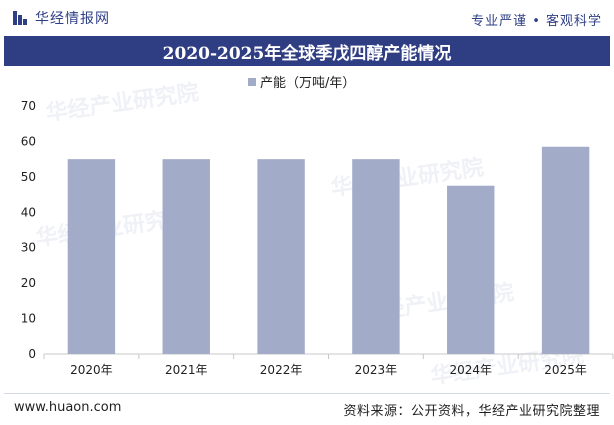 This screenshot has height=425, width=614. I want to click on footer-divider, so click(307, 393).